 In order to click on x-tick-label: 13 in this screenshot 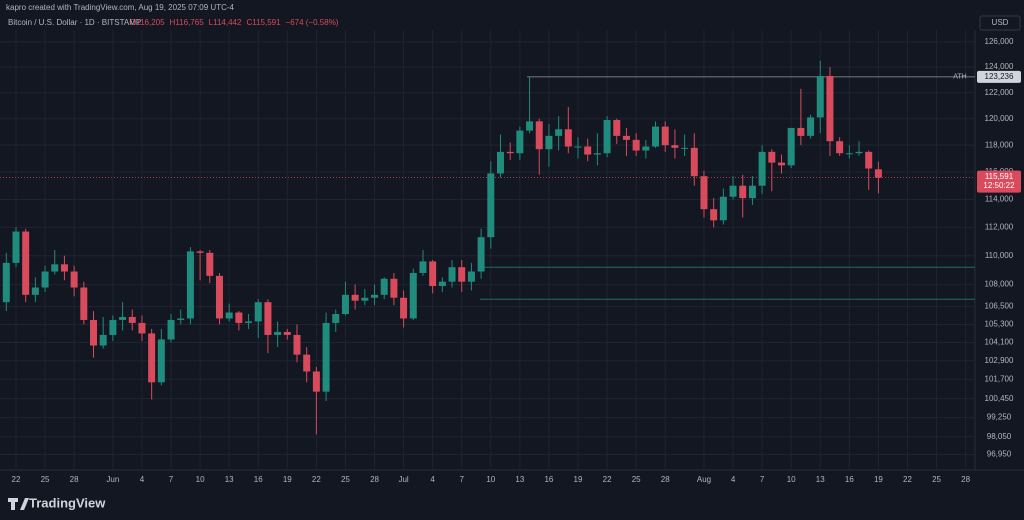, I will do `click(229, 479)`.